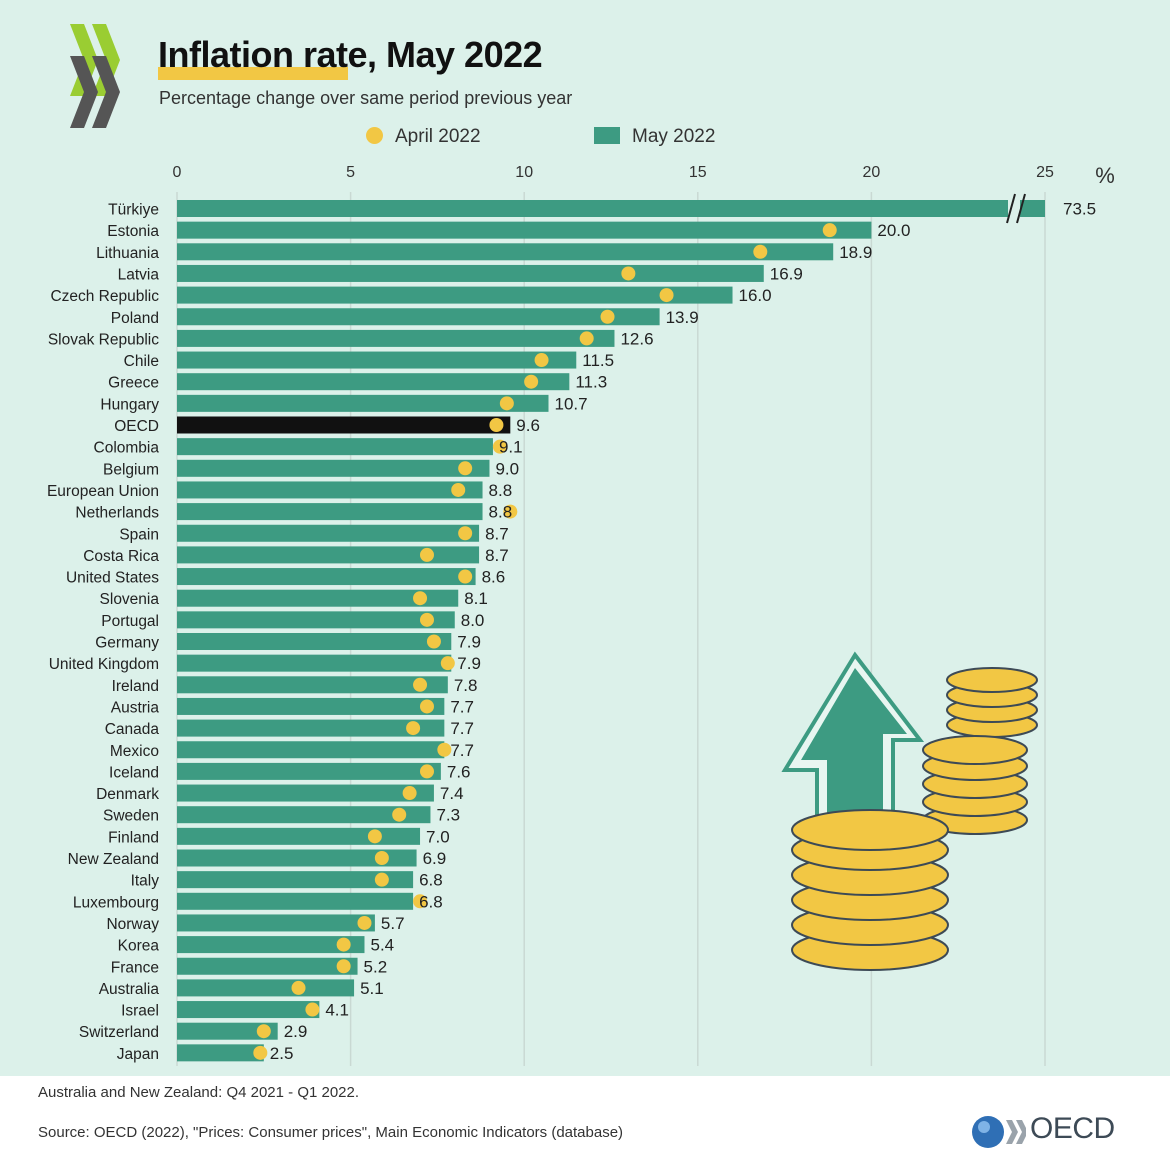 This screenshot has height=1162, width=1170. What do you see at coordinates (103, 491) in the screenshot?
I see `category-label: European Union` at bounding box center [103, 491].